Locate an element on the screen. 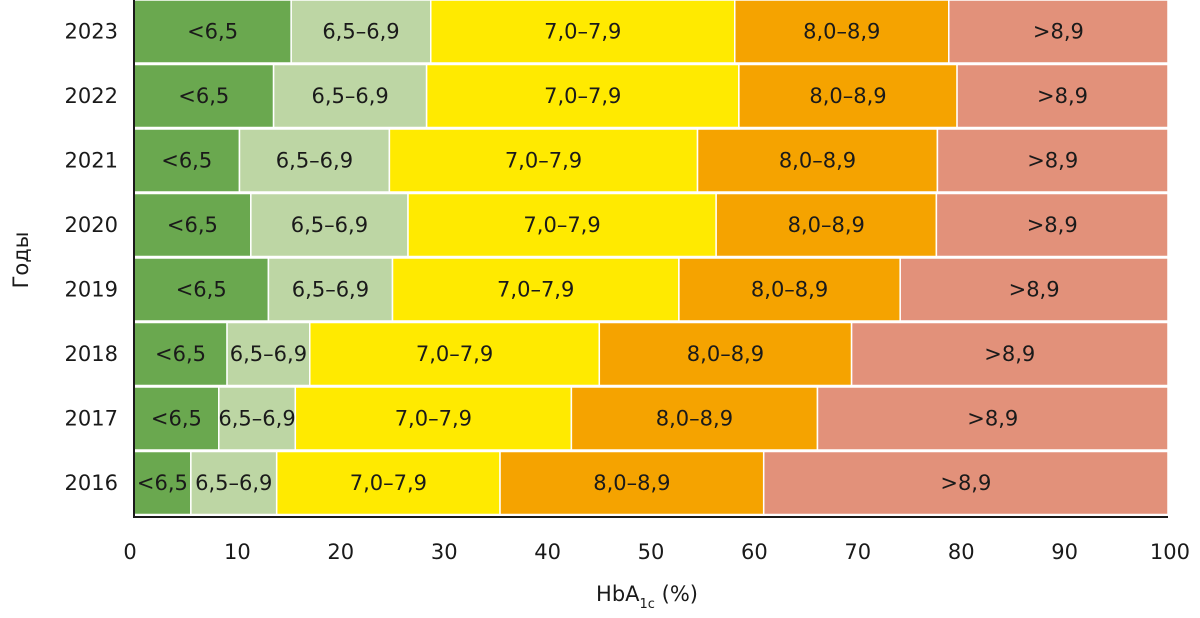  x-tick-label-90: 90 is located at coordinates (1064, 552).